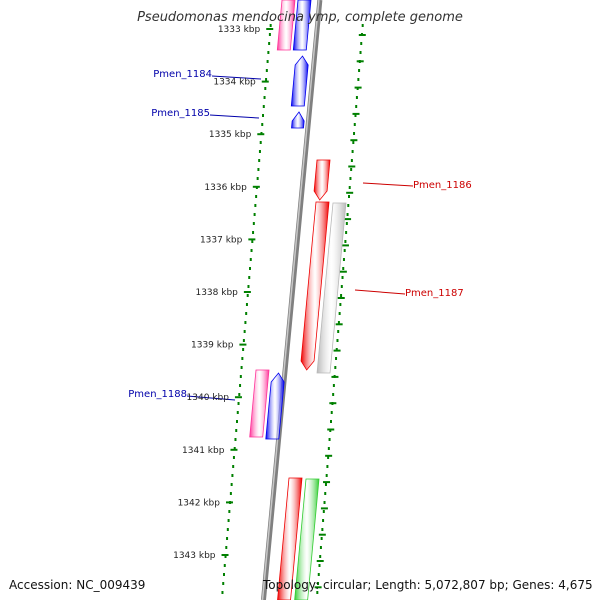 Image resolution: width=600 pixels, height=600 pixels. I want to click on kbp-label: 1341 kbp, so click(203, 451).